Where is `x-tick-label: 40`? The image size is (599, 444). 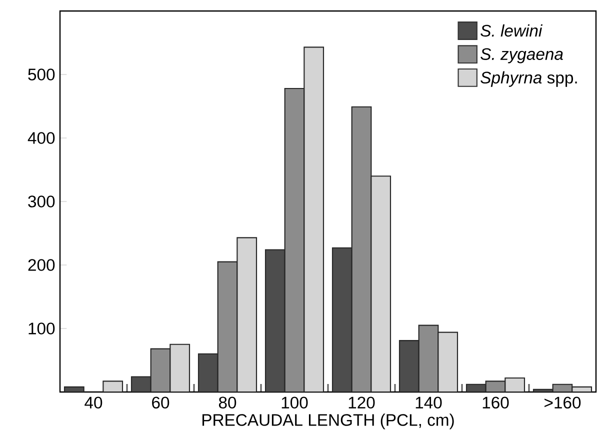 x-tick-label: 40 is located at coordinates (93, 402).